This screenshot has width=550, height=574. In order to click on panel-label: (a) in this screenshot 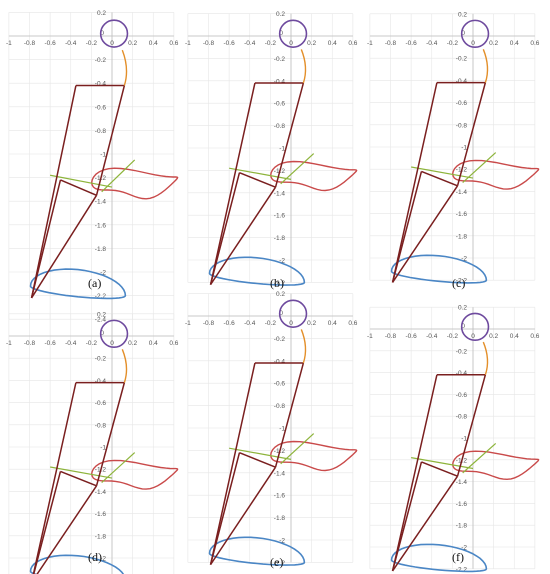, I will do `click(94, 283)`.